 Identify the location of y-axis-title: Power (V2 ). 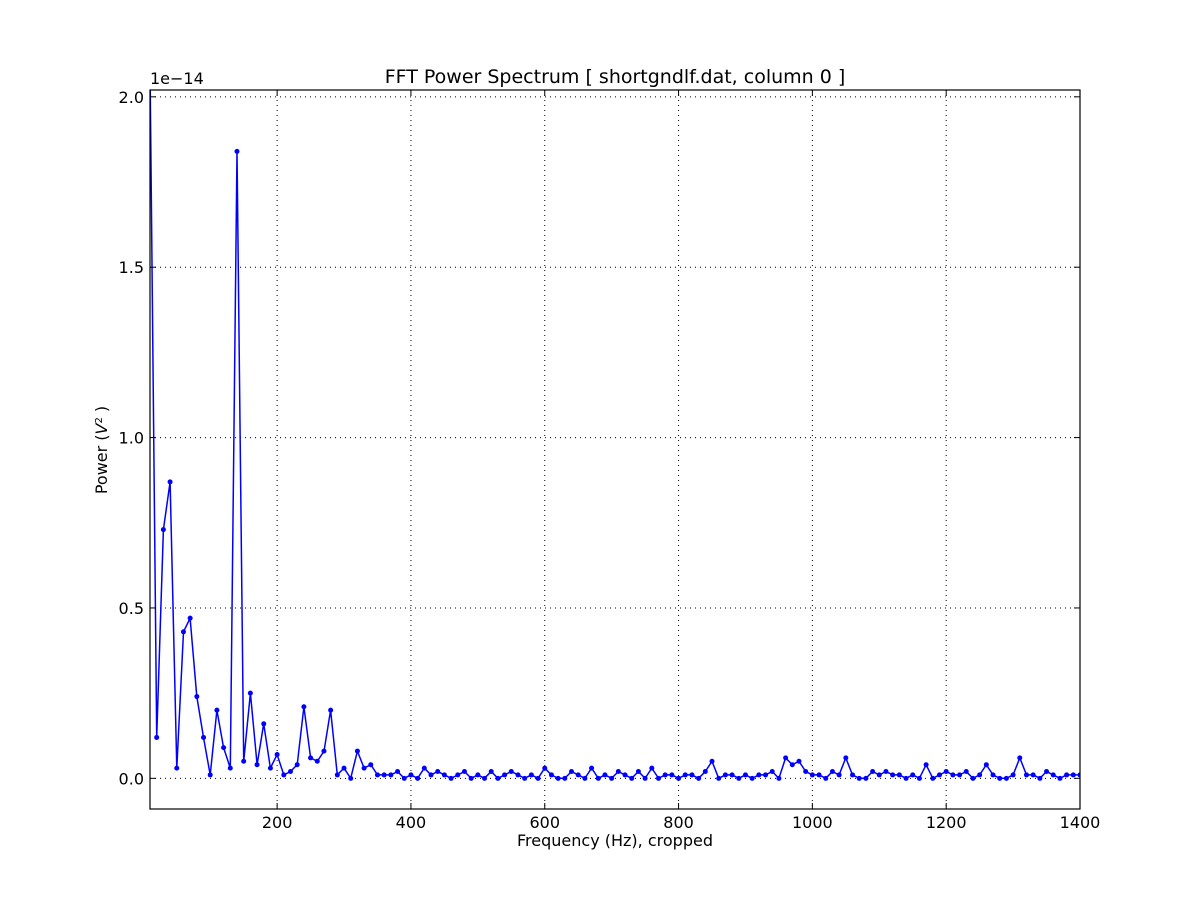
(101, 450).